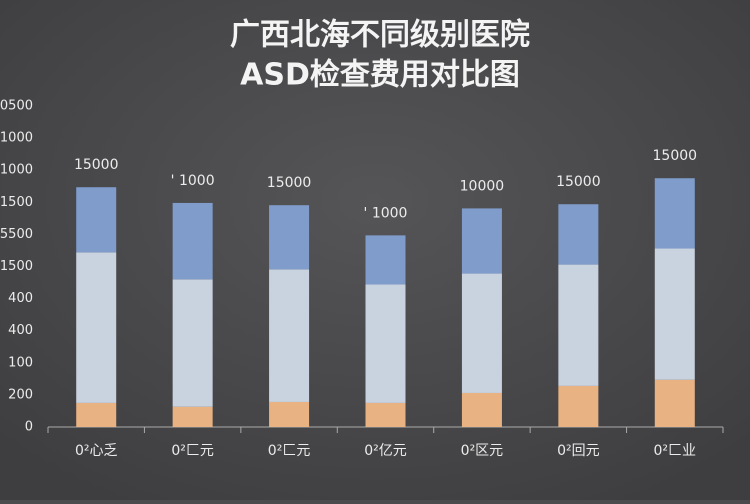  Describe the element at coordinates (578, 451) in the screenshot. I see `x-tick-label: 0²回元` at that location.